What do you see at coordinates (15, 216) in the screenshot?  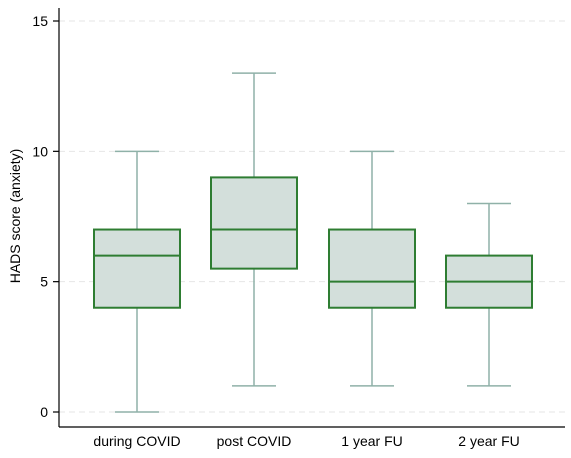 I see `y-axis-title: HADS score (anxiety)` at bounding box center [15, 216].